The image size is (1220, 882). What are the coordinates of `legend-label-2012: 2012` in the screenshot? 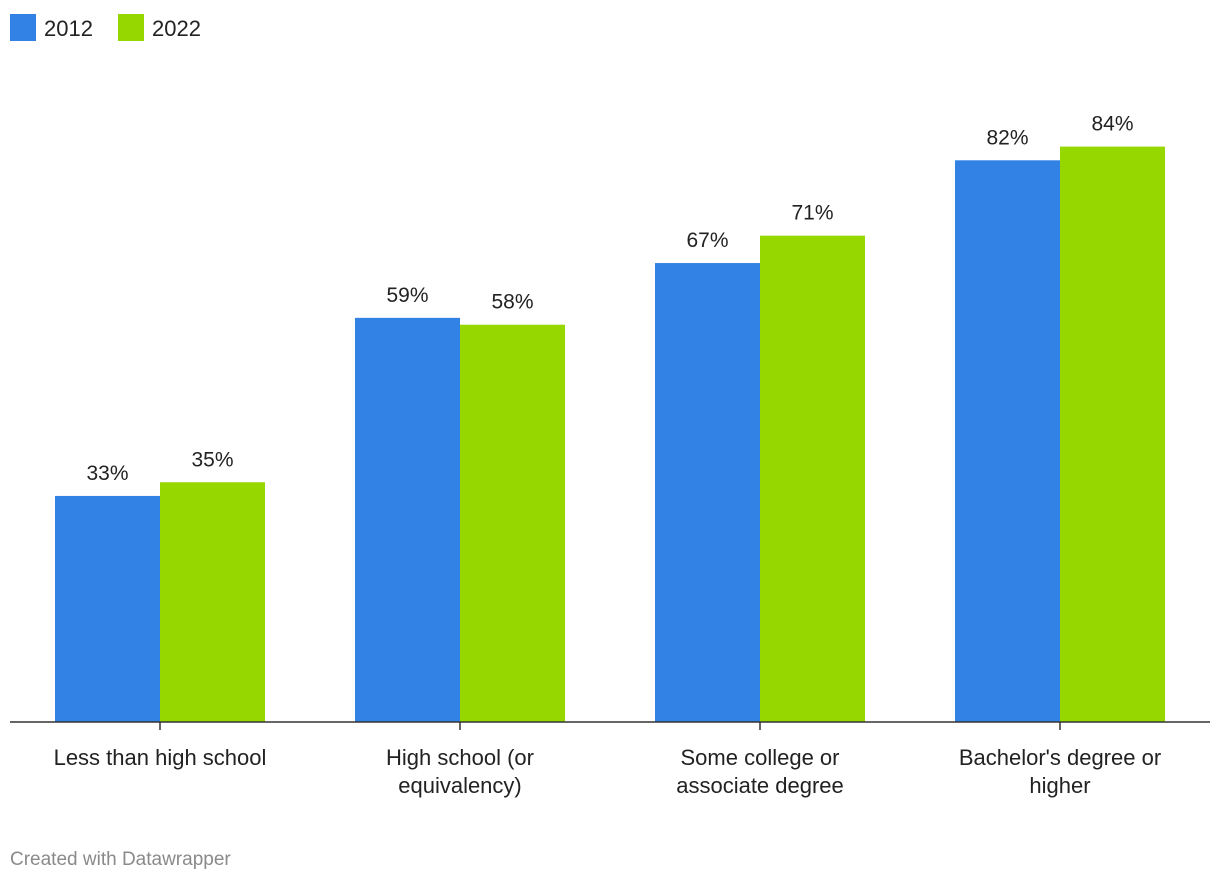 It's located at (68, 28).